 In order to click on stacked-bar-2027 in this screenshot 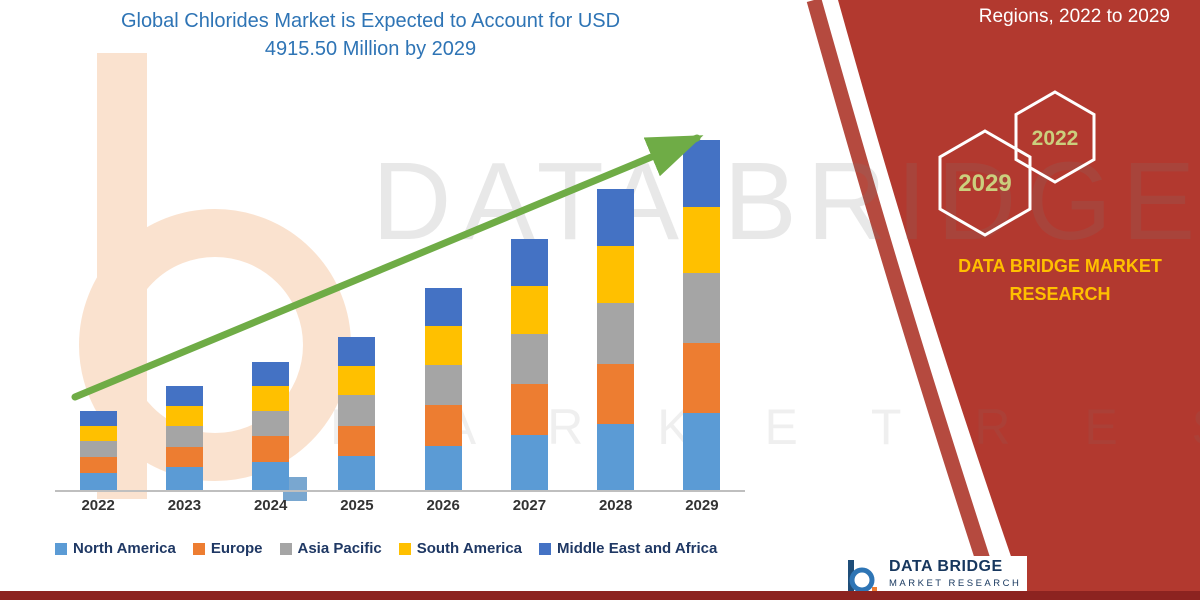, I will do `click(529, 364)`.